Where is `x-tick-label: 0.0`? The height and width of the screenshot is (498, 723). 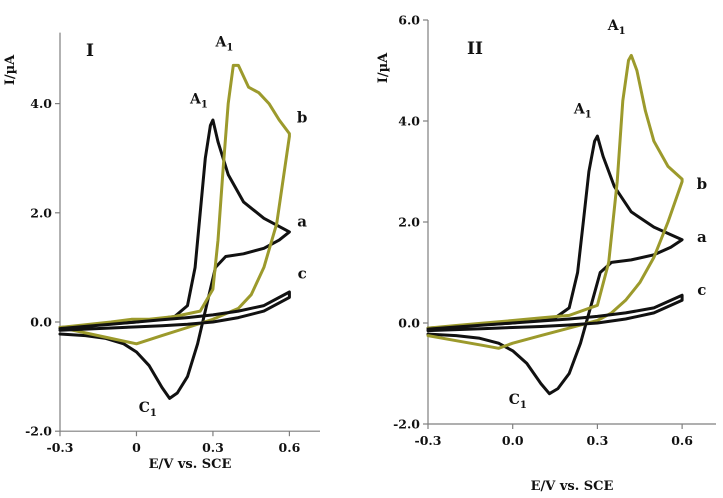
x-tick-label: 0.0 is located at coordinates (513, 440).